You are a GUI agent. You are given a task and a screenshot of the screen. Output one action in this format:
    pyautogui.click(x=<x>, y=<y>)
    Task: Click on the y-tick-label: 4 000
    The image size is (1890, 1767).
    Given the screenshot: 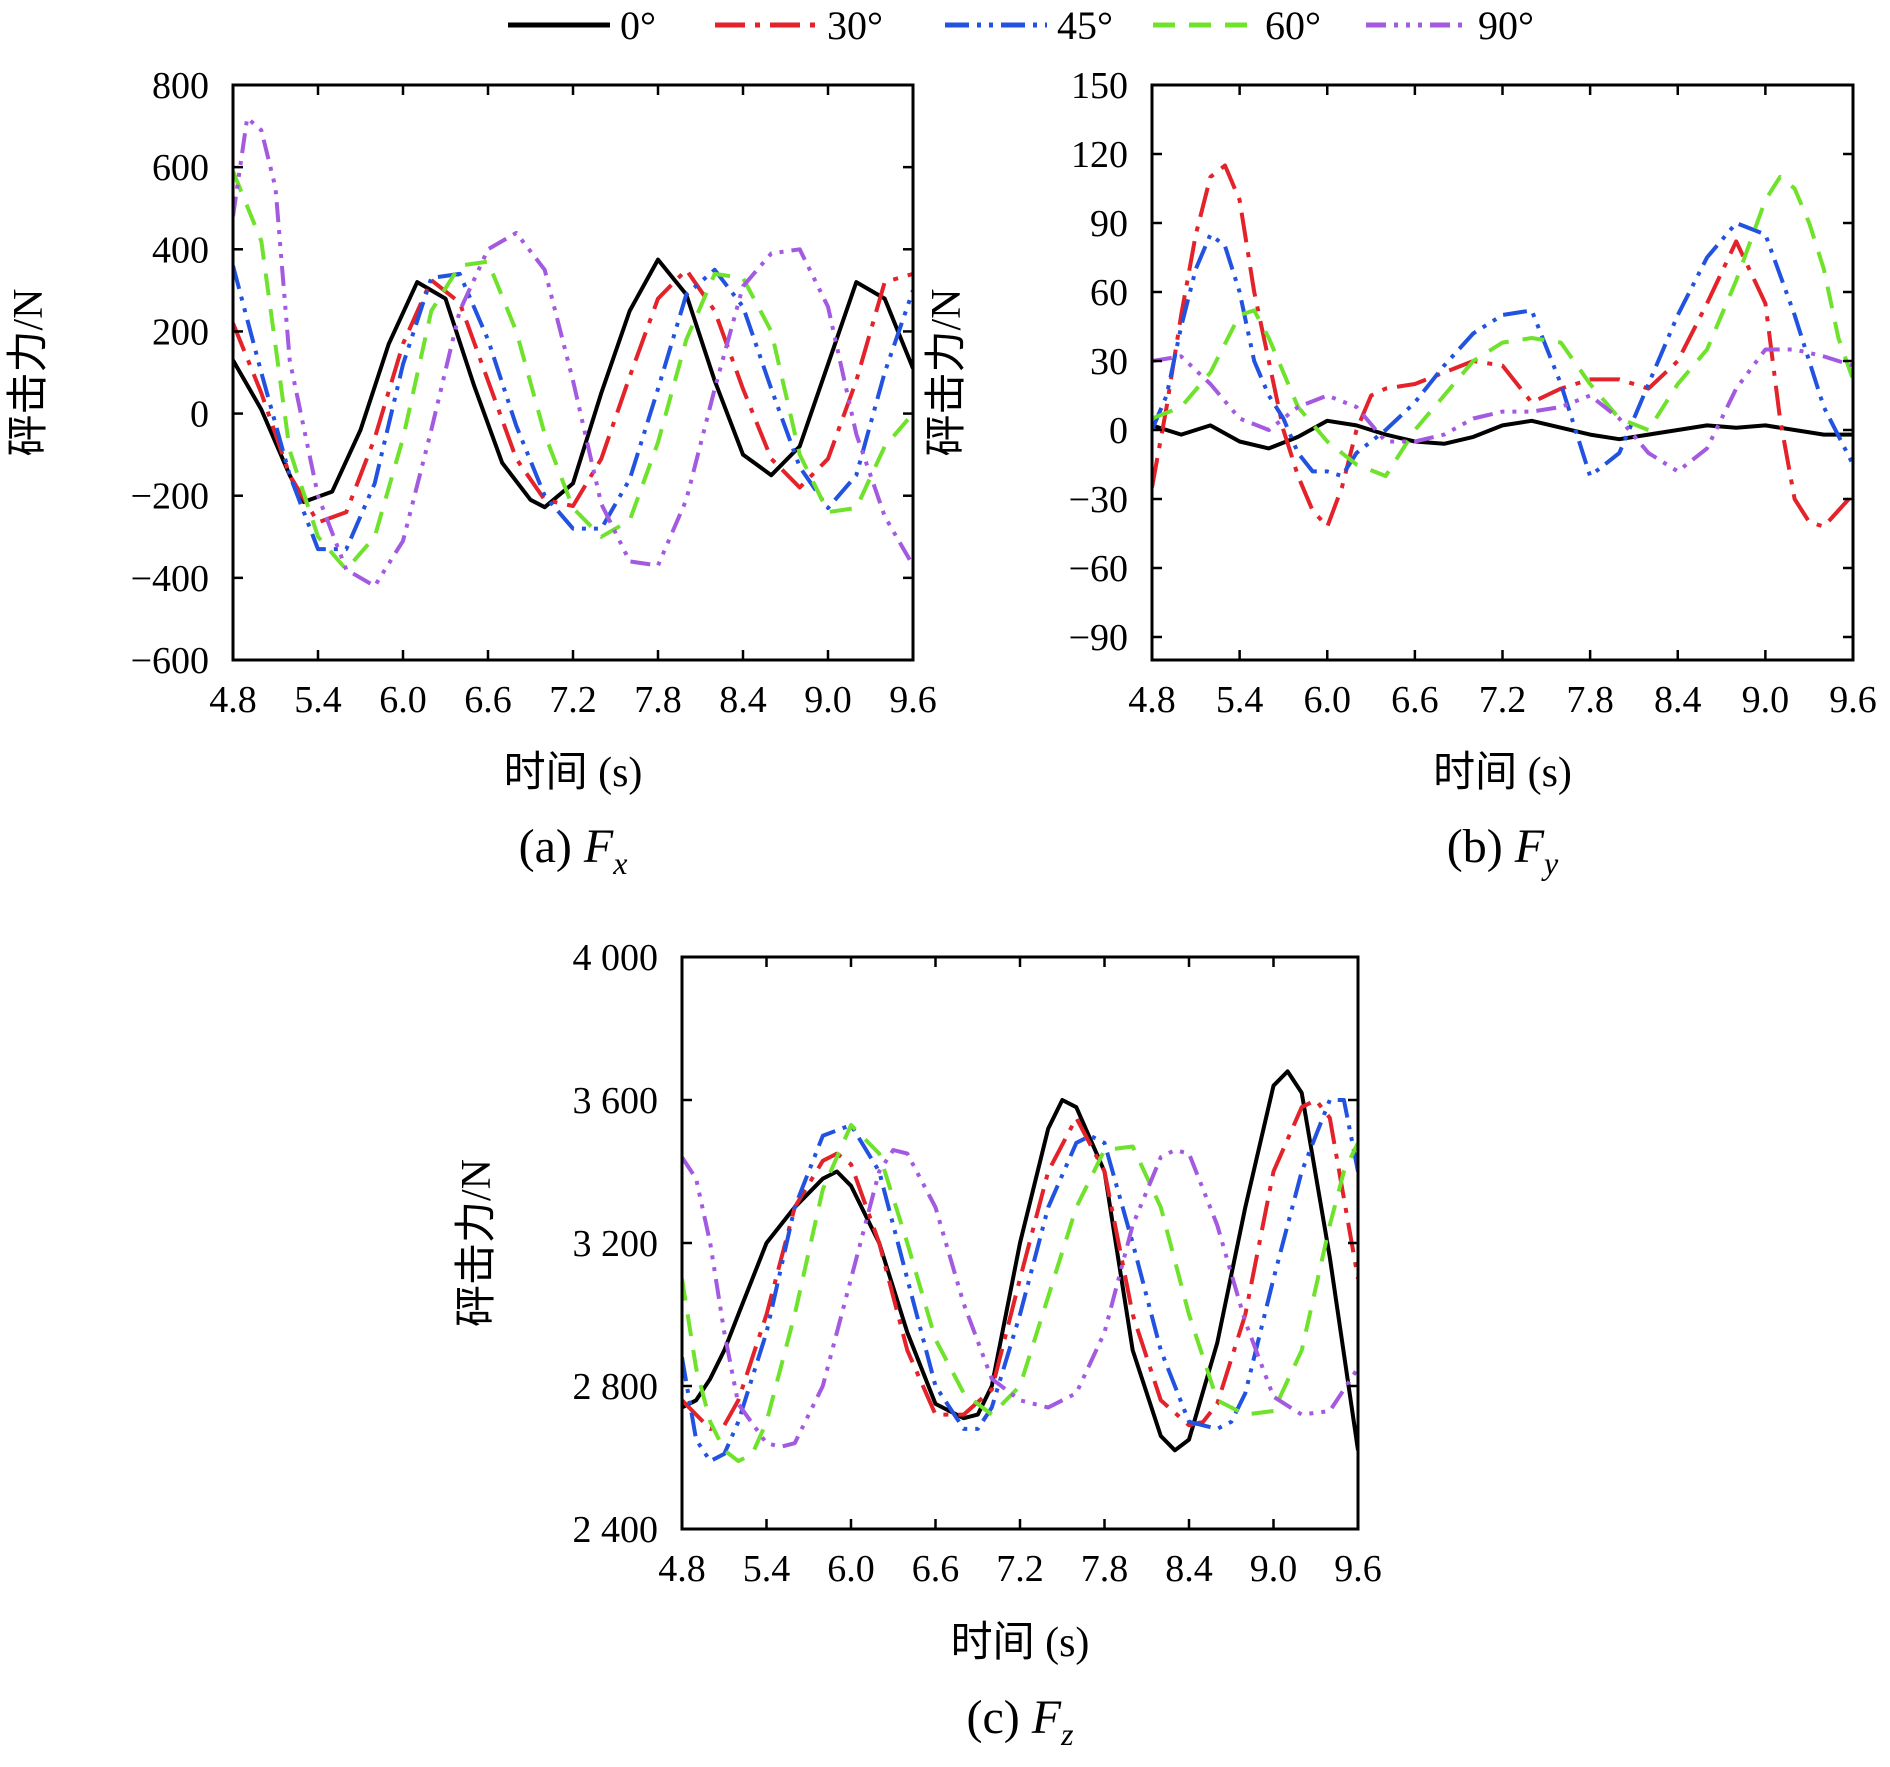 What is the action you would take?
    pyautogui.click(x=616, y=958)
    